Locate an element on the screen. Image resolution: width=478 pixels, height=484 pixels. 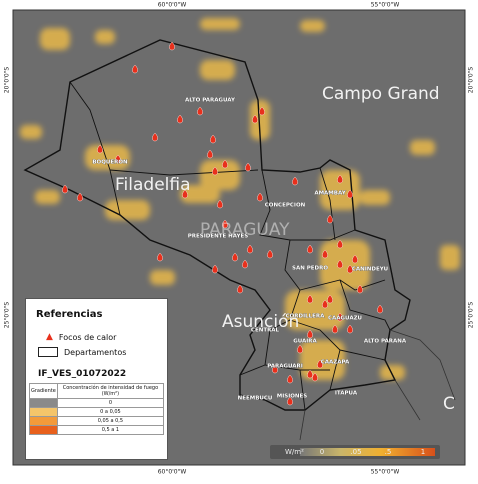
colorbar-label: 0 is located at coordinates (322, 452).